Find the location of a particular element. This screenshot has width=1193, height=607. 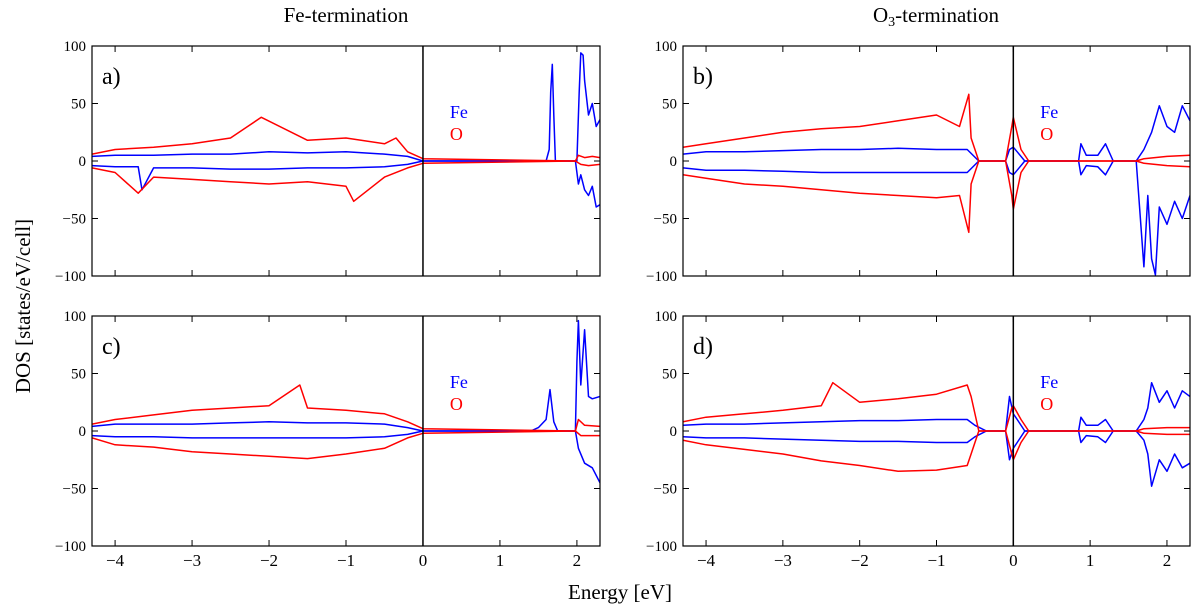

x-axis-label: Energy [eV] is located at coordinates (620, 592).